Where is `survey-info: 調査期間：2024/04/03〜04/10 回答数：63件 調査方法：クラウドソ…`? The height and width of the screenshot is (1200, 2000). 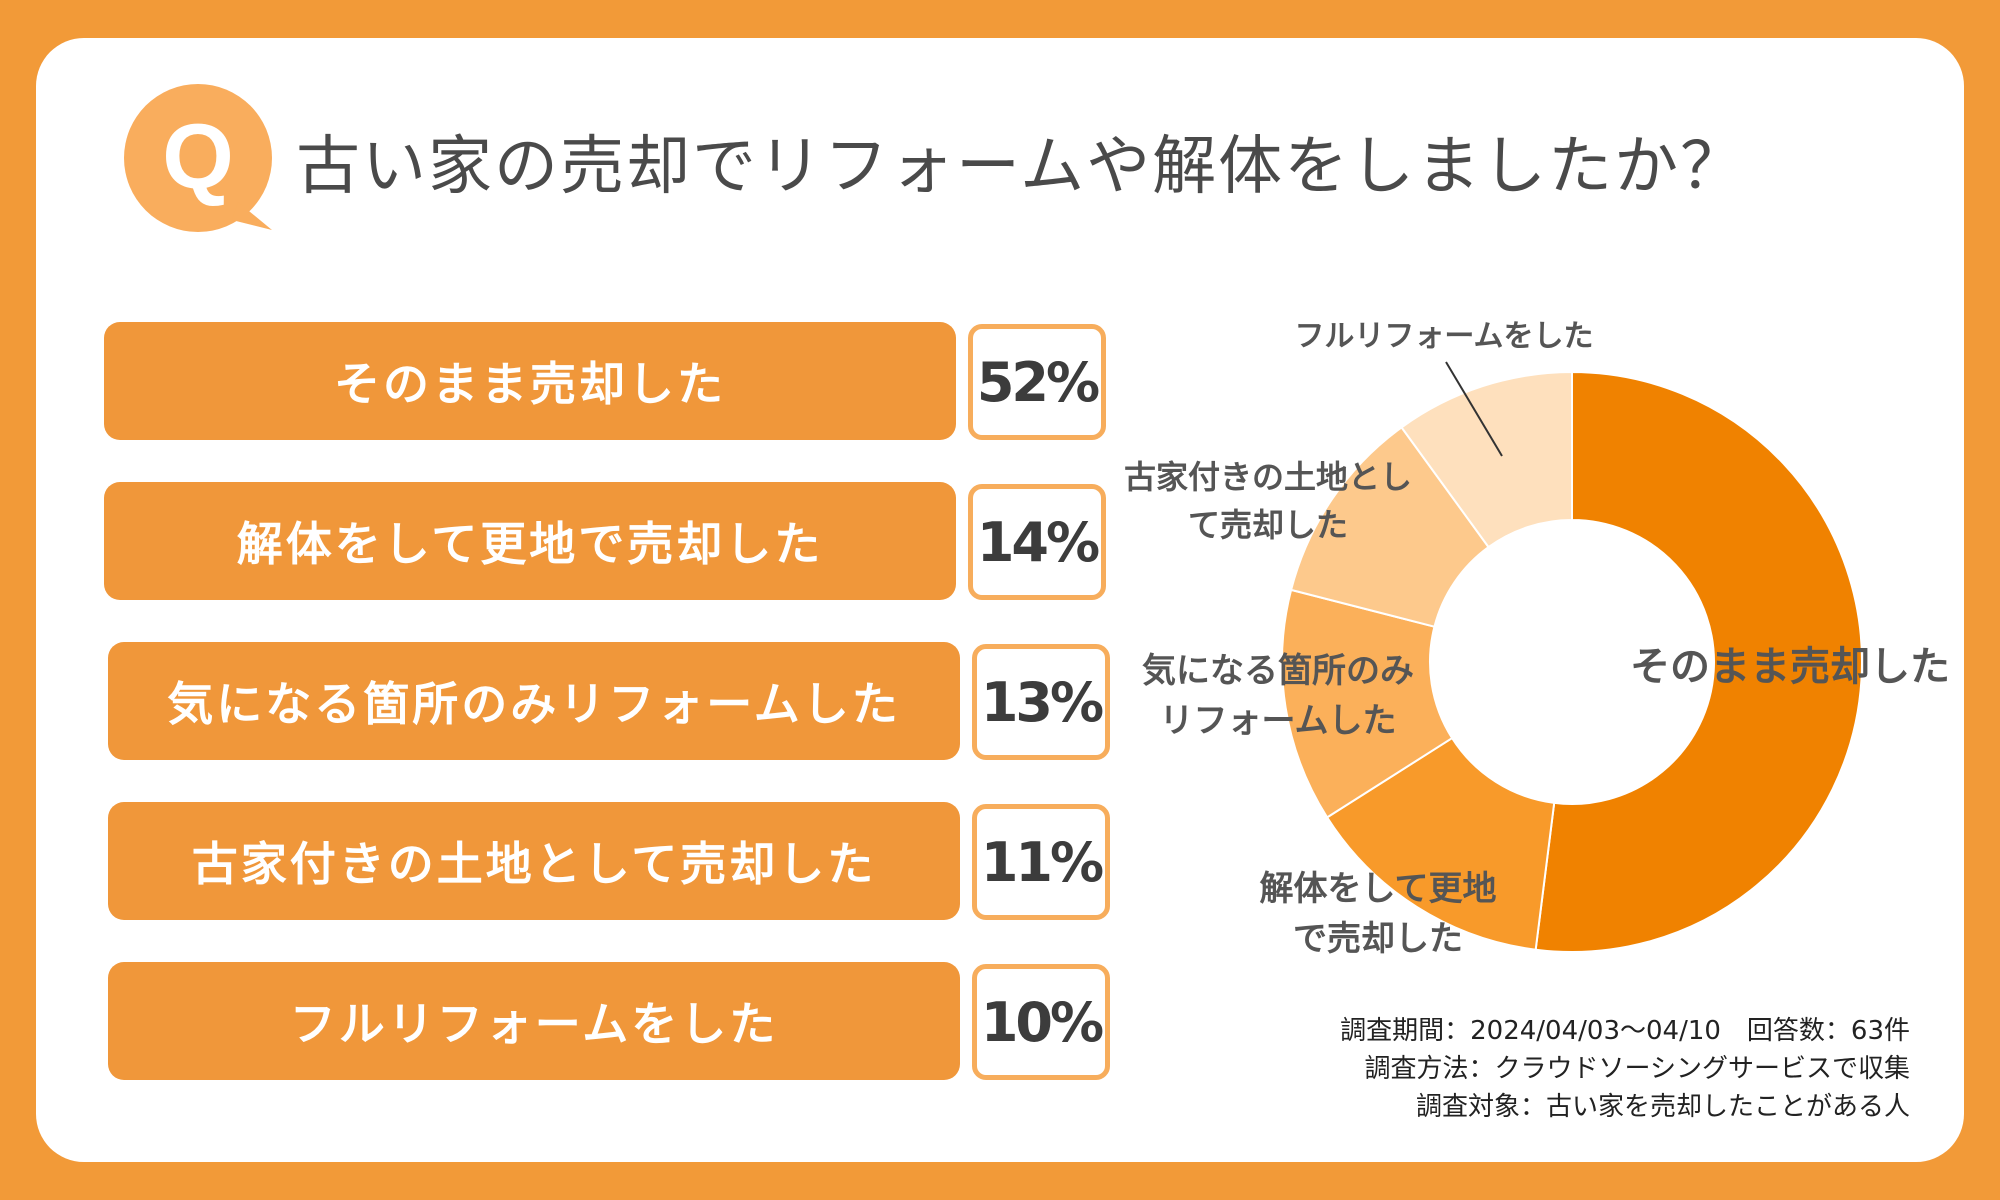 survey-info: 調査期間：2024/04/03〜04/10 回答数：63件 調査方法：クラウドソ… is located at coordinates (1460, 1069).